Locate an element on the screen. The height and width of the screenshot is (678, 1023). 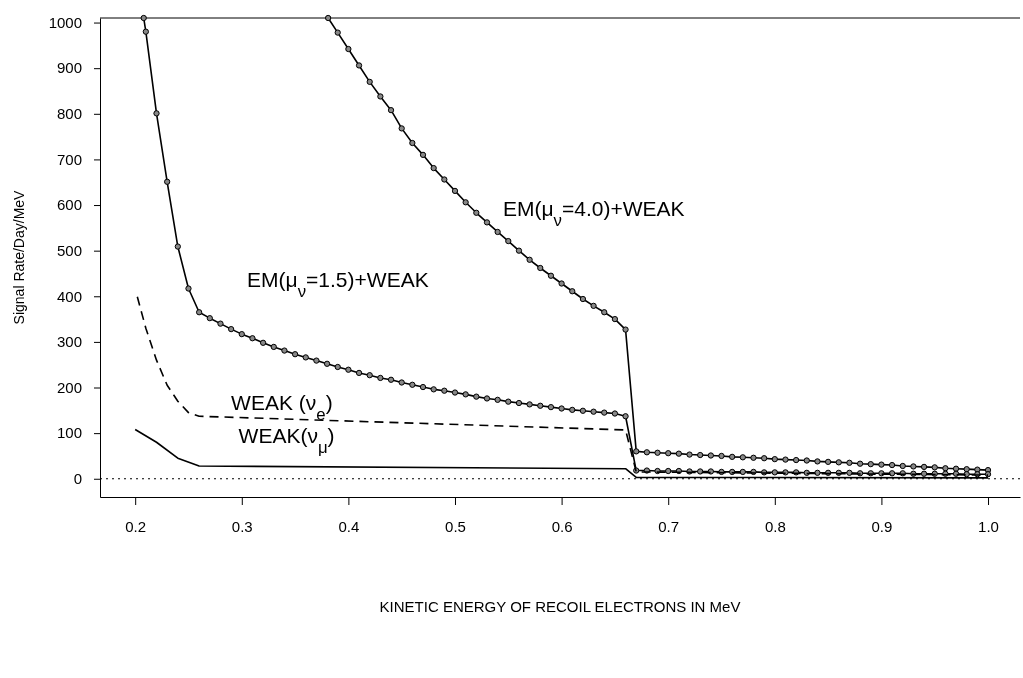
y-tick-label: 400 is located at coordinates (69, 296).